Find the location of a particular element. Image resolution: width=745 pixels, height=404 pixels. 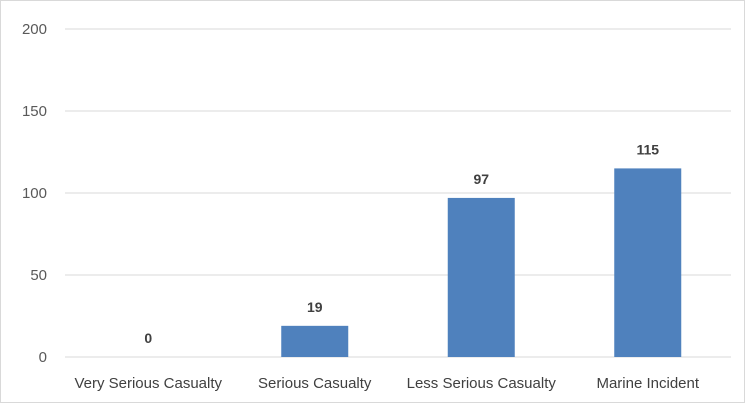

data-label: 97 is located at coordinates (481, 179).